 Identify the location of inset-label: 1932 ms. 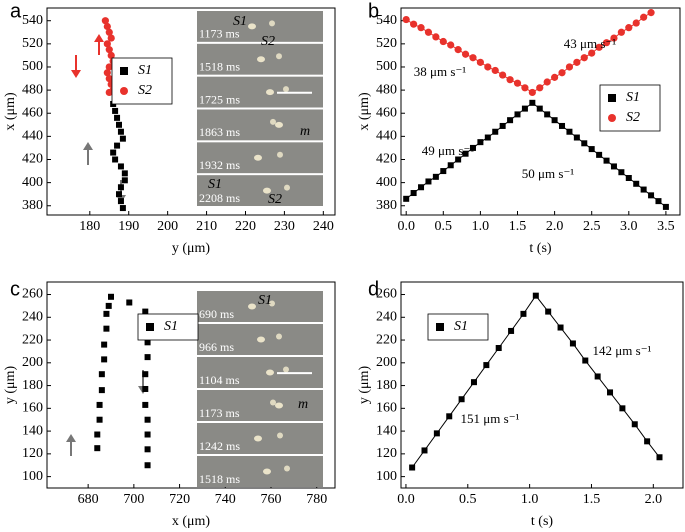
(219, 165).